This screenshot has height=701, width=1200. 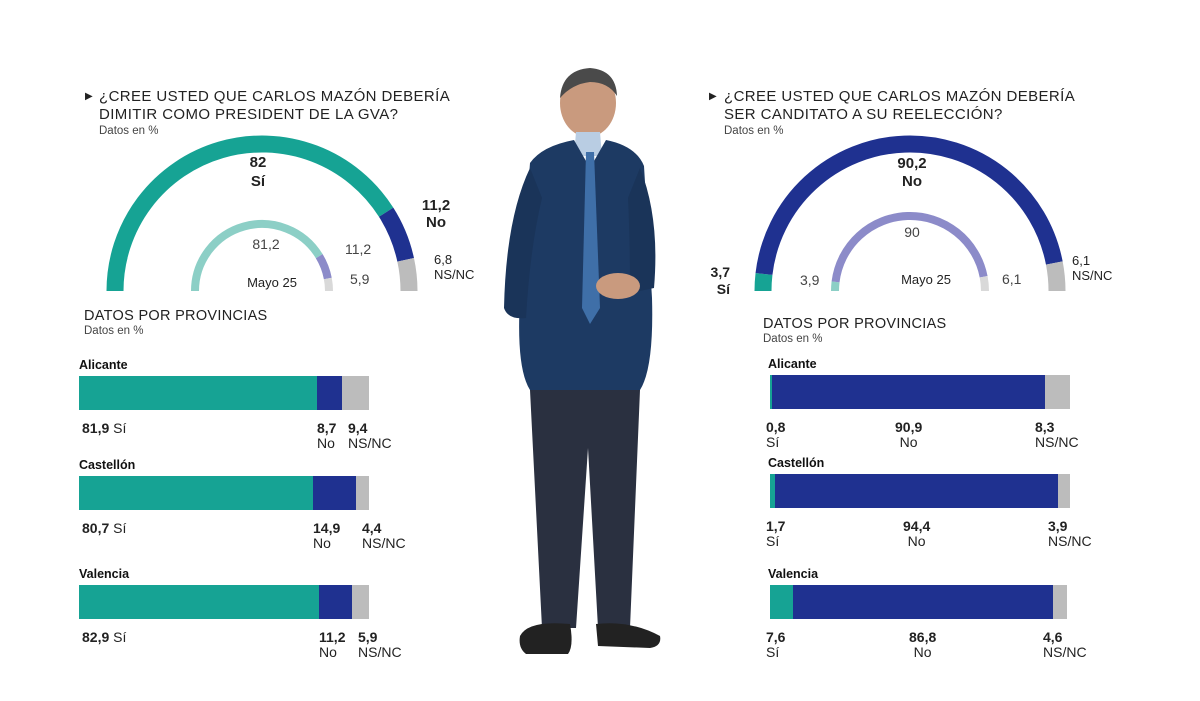 What do you see at coordinates (793, 574) in the screenshot?
I see `right-province-valencia: Valencia` at bounding box center [793, 574].